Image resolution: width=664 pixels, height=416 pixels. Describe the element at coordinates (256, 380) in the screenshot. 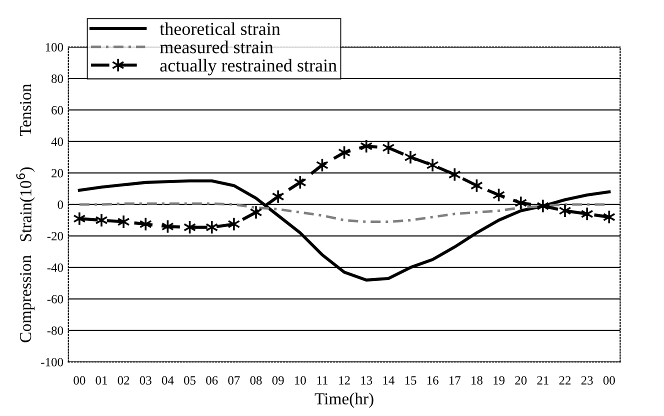

I see `x-tick-label: 08` at that location.